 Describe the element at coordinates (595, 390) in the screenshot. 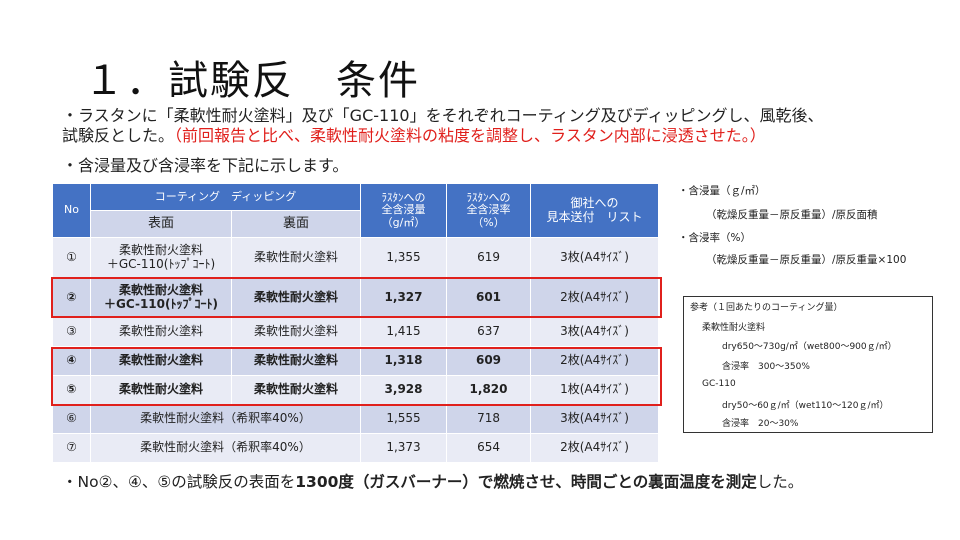

I see `row-sample: 1枚(A4ｻｲｽﾞ)` at that location.